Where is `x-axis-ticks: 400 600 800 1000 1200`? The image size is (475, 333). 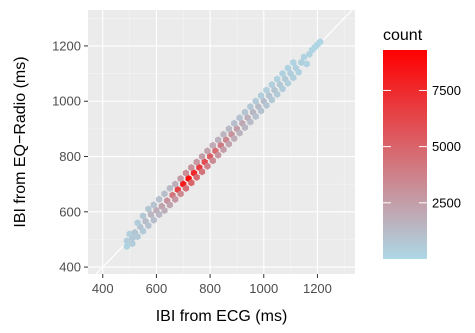 x-axis-ticks: 400 600 800 1000 1200 is located at coordinates (212, 285).